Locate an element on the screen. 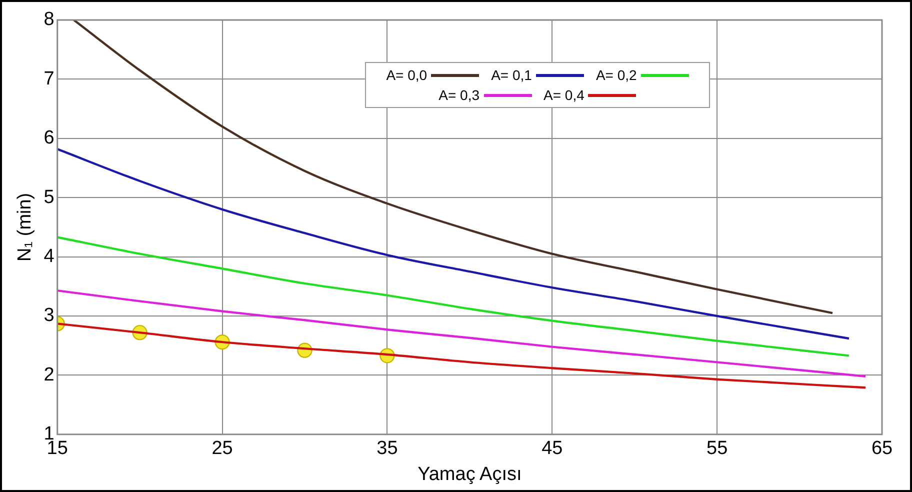  legend-label: A= 0,4 is located at coordinates (564, 95).